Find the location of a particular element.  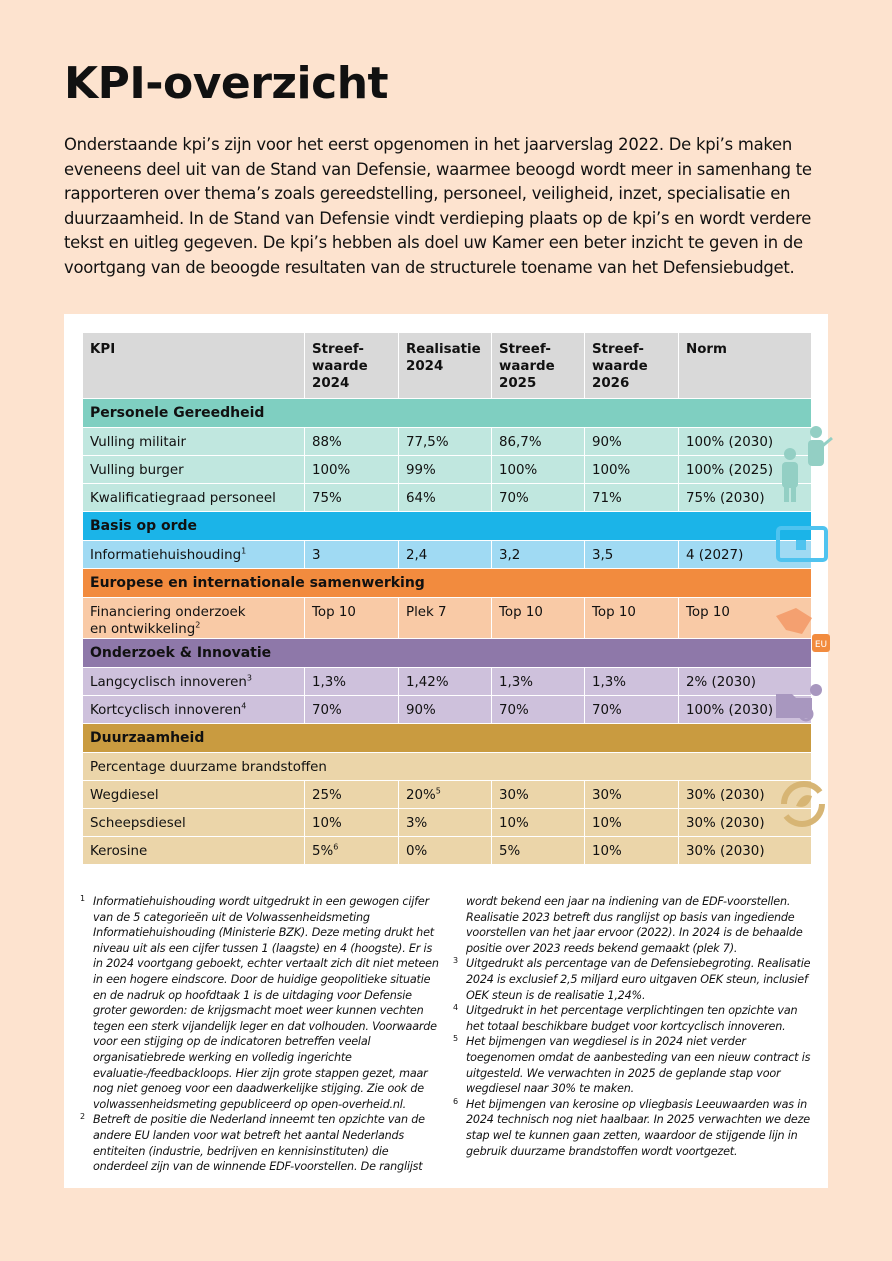

recycle-icon is located at coordinates (803, 804).